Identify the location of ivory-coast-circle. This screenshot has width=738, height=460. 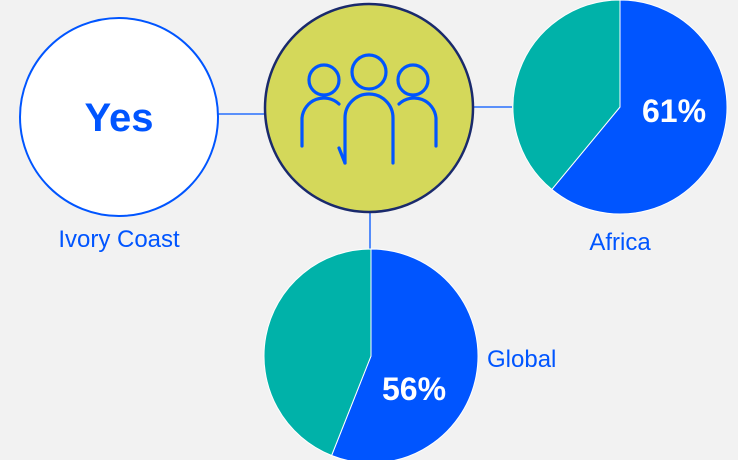
(119, 117).